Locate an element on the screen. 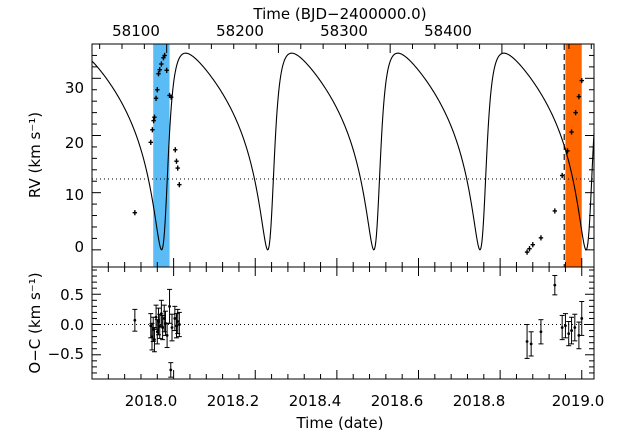  x-tick-label-2018.2: 2018.2 is located at coordinates (233, 401).